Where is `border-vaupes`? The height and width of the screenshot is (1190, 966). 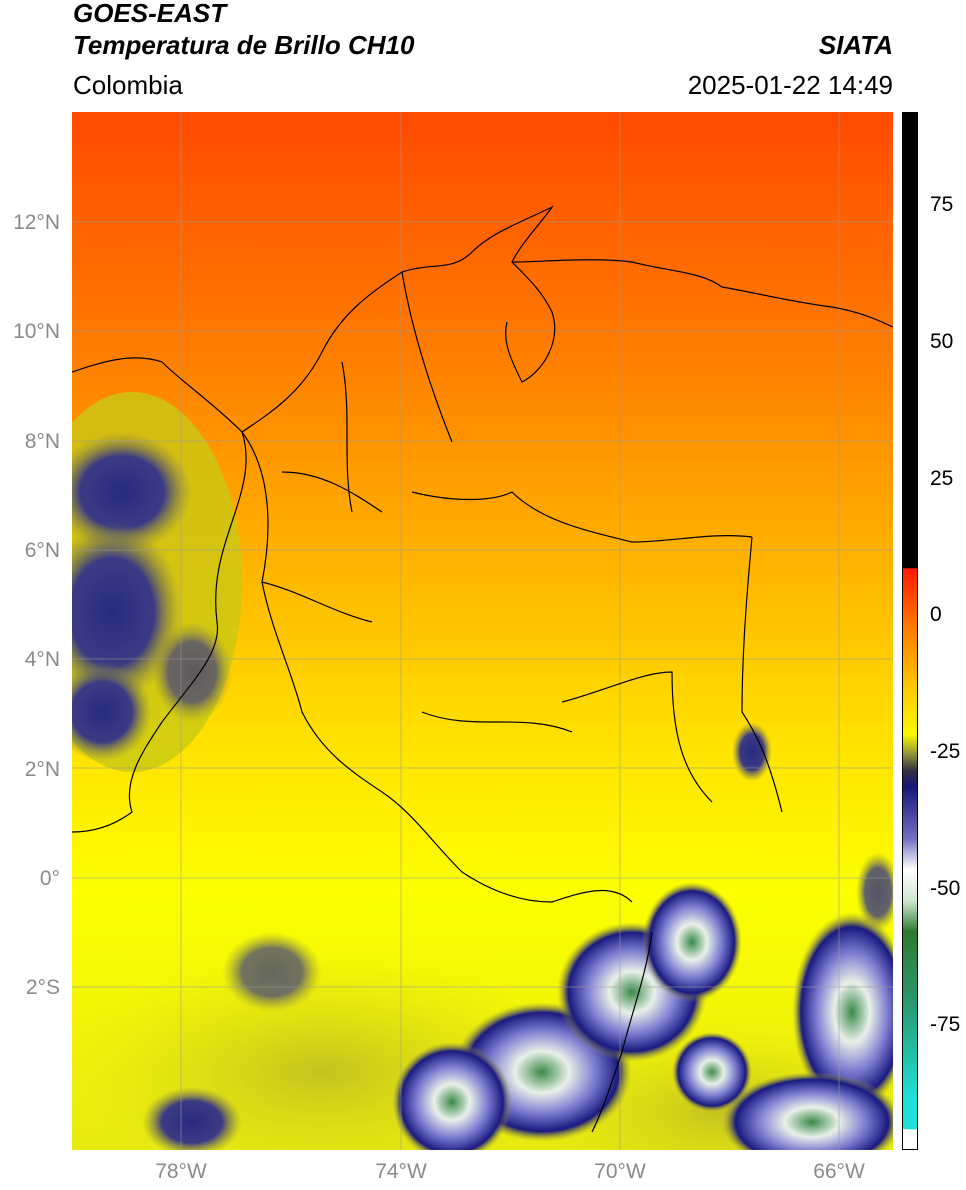
border-vaupes is located at coordinates (762, 674).